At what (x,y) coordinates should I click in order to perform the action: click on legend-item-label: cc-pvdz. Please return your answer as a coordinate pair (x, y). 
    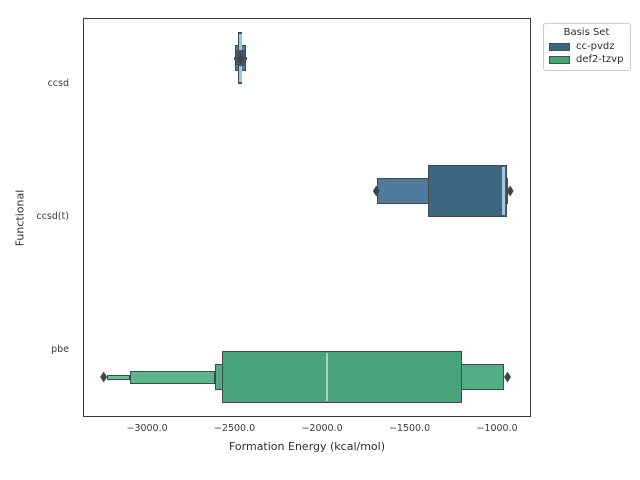
    Looking at the image, I should click on (595, 46).